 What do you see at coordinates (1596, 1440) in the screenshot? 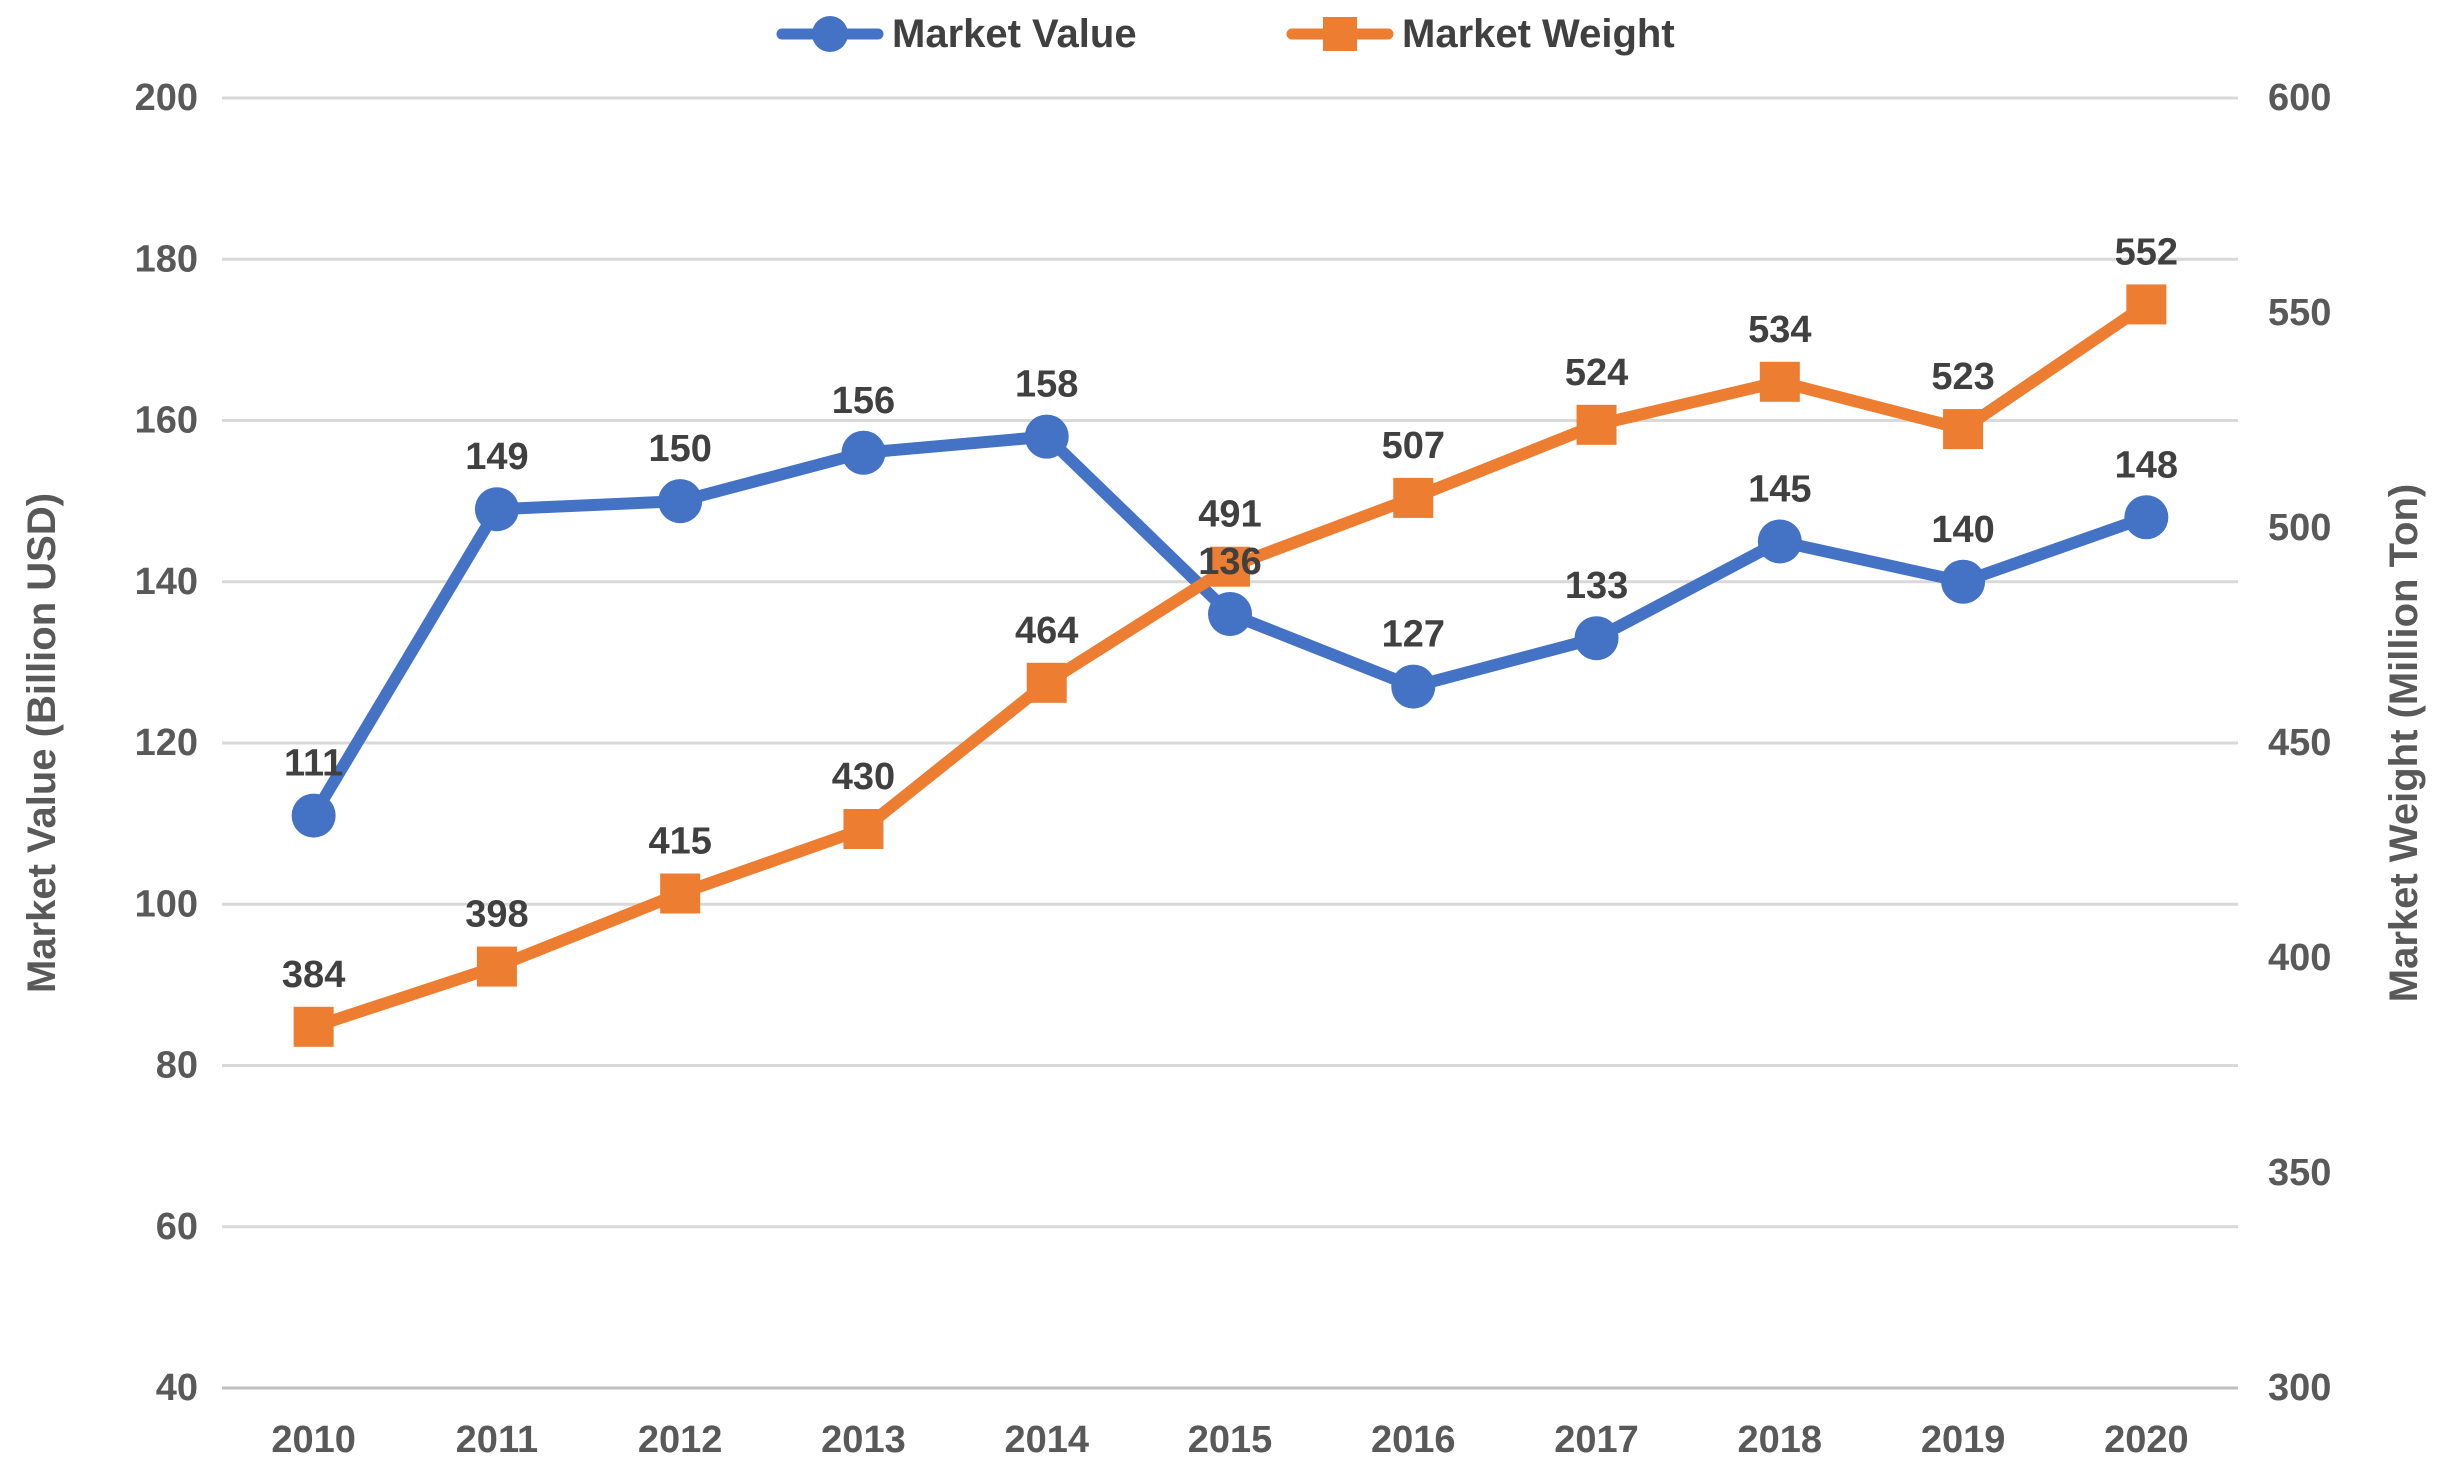
I see `x-axis-tick-label: 2017` at bounding box center [1596, 1440].